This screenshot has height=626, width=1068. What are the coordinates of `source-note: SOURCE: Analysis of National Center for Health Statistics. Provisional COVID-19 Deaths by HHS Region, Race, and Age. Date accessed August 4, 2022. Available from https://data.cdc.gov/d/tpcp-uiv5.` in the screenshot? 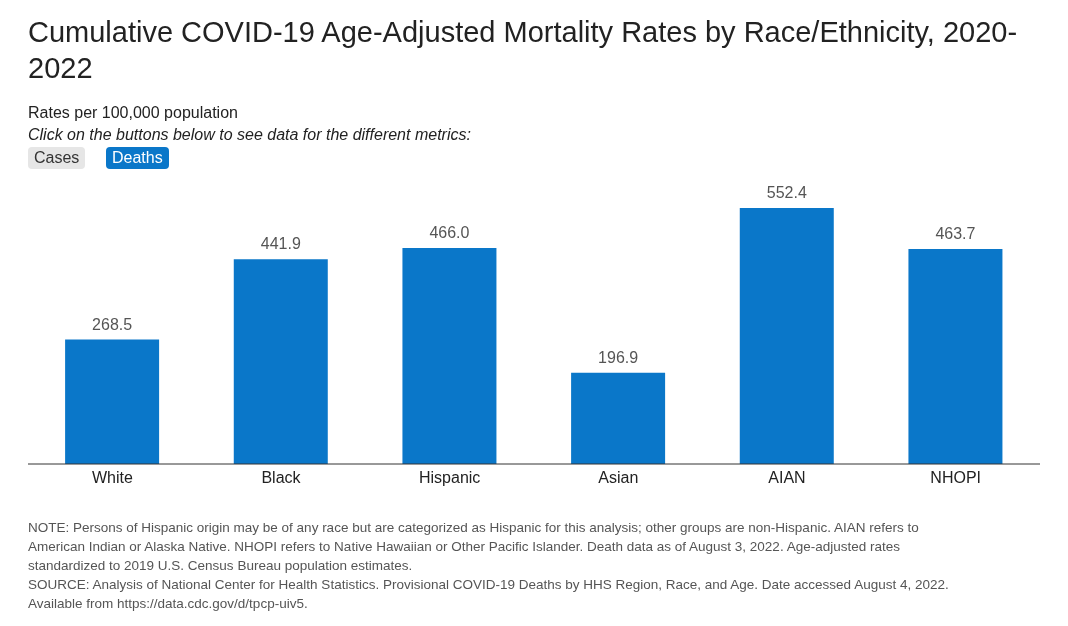 It's located at (489, 594).